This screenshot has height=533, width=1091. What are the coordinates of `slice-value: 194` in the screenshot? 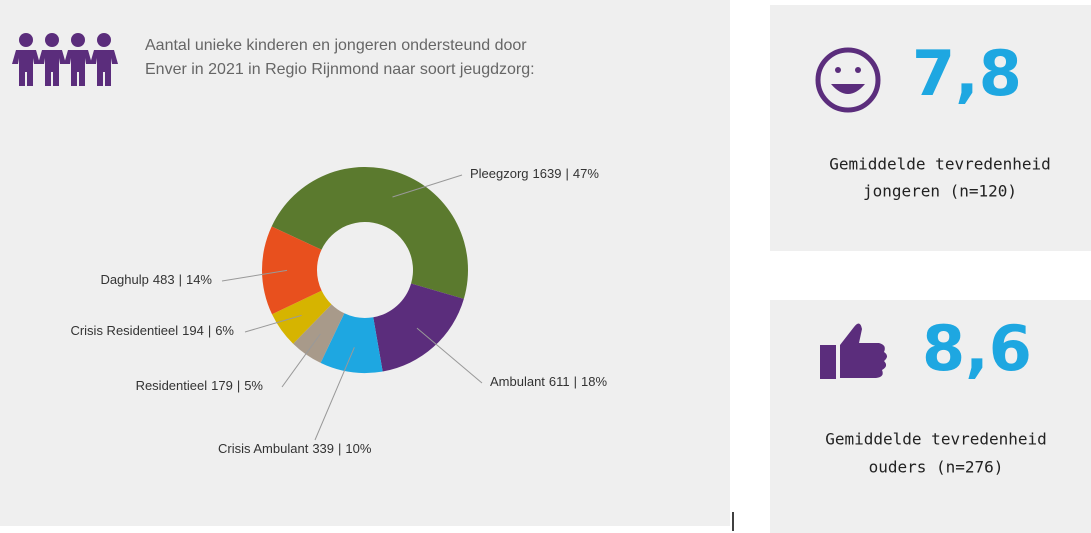 It's located at (193, 330).